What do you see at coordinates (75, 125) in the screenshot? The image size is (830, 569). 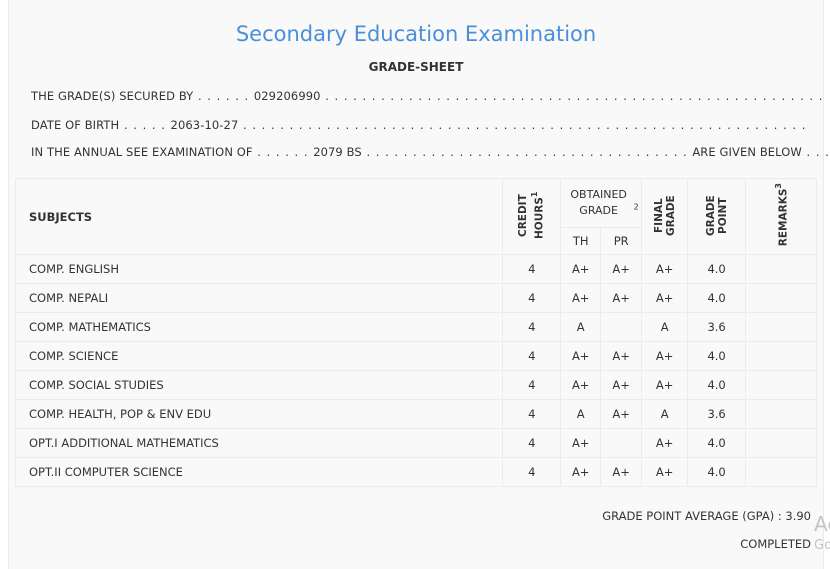 I see `dob-label: DATE OF BIRTH` at bounding box center [75, 125].